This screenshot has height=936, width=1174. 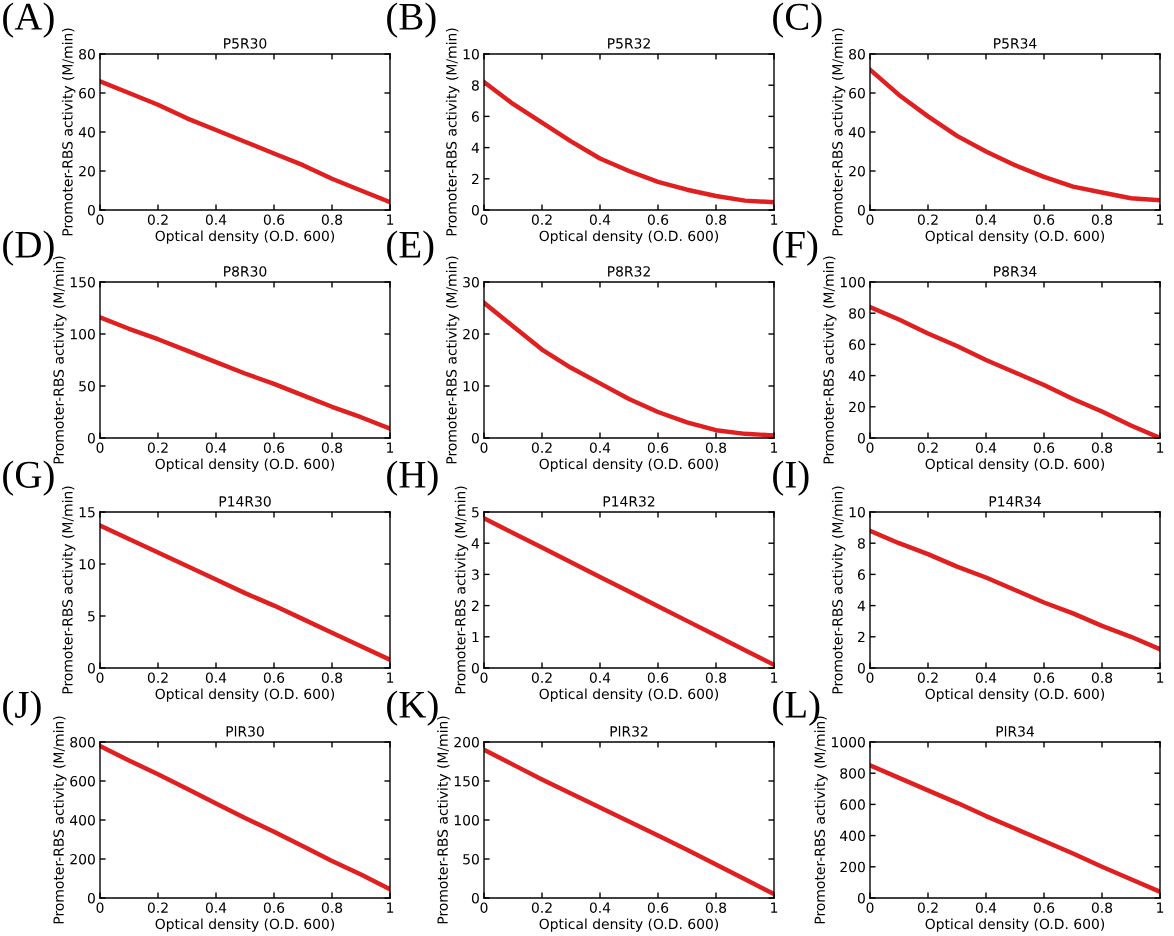 What do you see at coordinates (22, 708) in the screenshot?
I see `text: (J)` at bounding box center [22, 708].